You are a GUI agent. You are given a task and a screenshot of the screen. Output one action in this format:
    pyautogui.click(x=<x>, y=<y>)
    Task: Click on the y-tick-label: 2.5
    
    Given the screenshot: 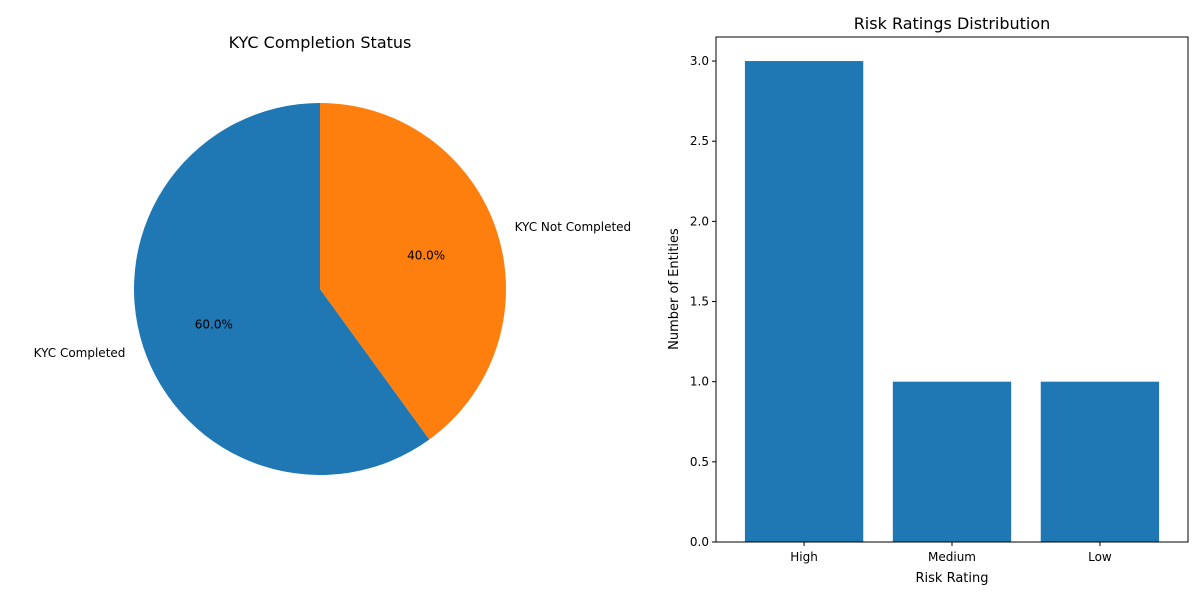 What is the action you would take?
    pyautogui.click(x=699, y=141)
    